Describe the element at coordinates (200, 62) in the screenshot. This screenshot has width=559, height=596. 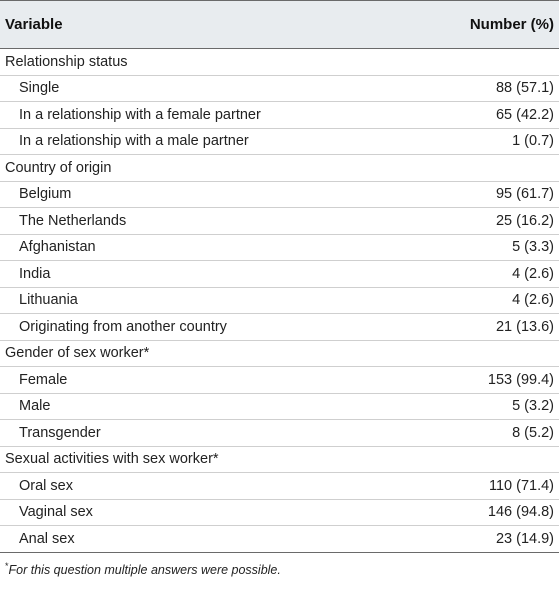
I see `section-title: Relationship status` at that location.